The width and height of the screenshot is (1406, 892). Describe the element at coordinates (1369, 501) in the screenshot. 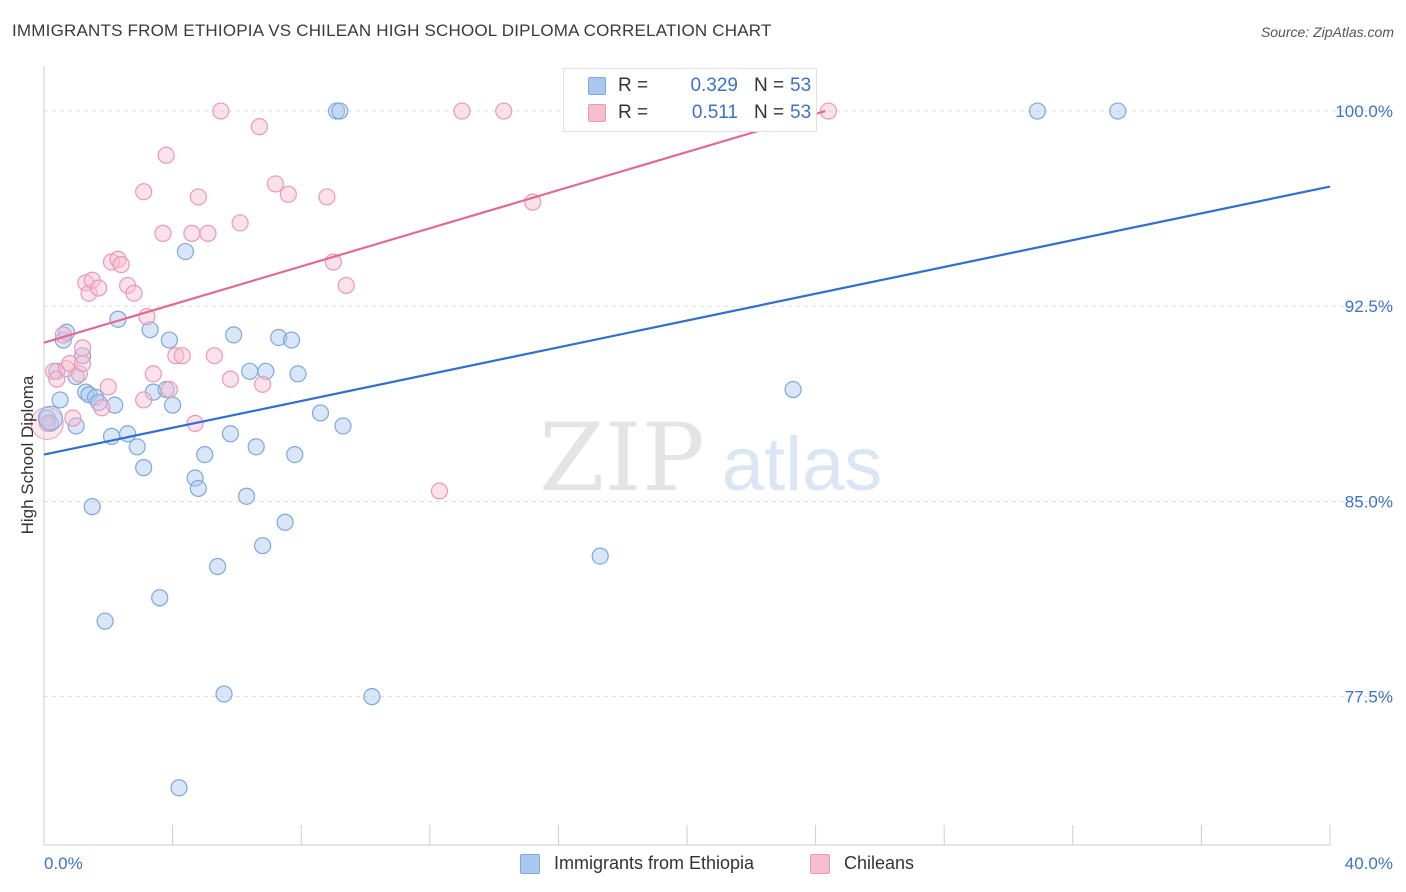

I see `y-tick-label: 85.0%` at that location.